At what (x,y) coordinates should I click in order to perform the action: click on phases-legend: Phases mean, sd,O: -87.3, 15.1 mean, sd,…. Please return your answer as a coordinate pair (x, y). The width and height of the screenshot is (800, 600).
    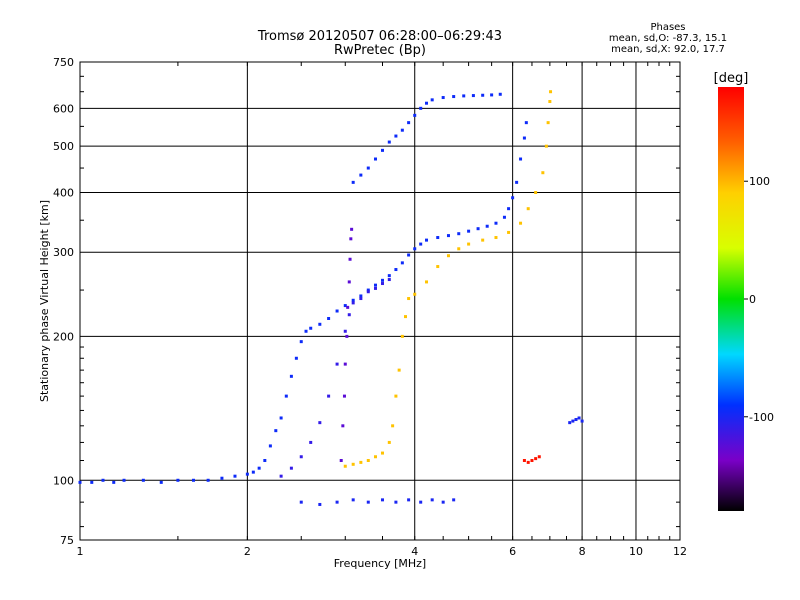
    Looking at the image, I should click on (668, 38).